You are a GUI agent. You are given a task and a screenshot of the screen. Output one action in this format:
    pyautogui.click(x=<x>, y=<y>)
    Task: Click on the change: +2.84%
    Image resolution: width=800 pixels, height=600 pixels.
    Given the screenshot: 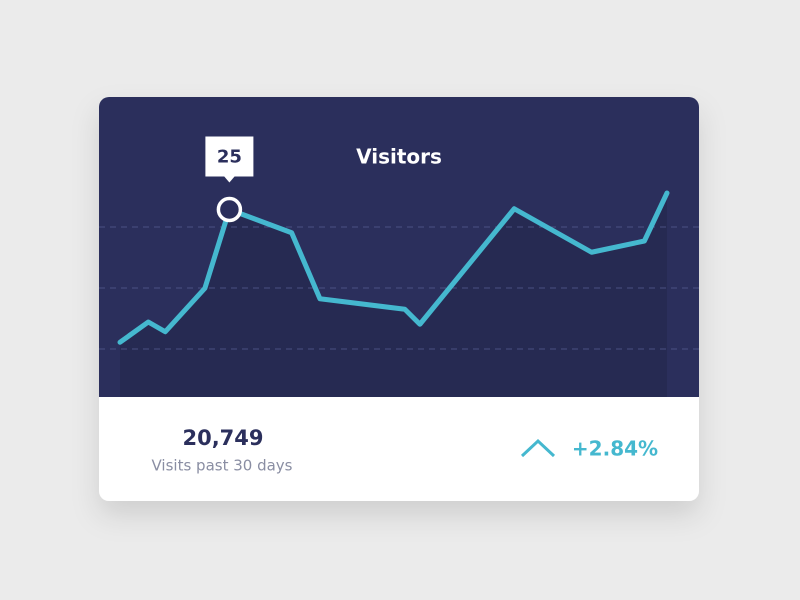 What is the action you would take?
    pyautogui.click(x=615, y=449)
    